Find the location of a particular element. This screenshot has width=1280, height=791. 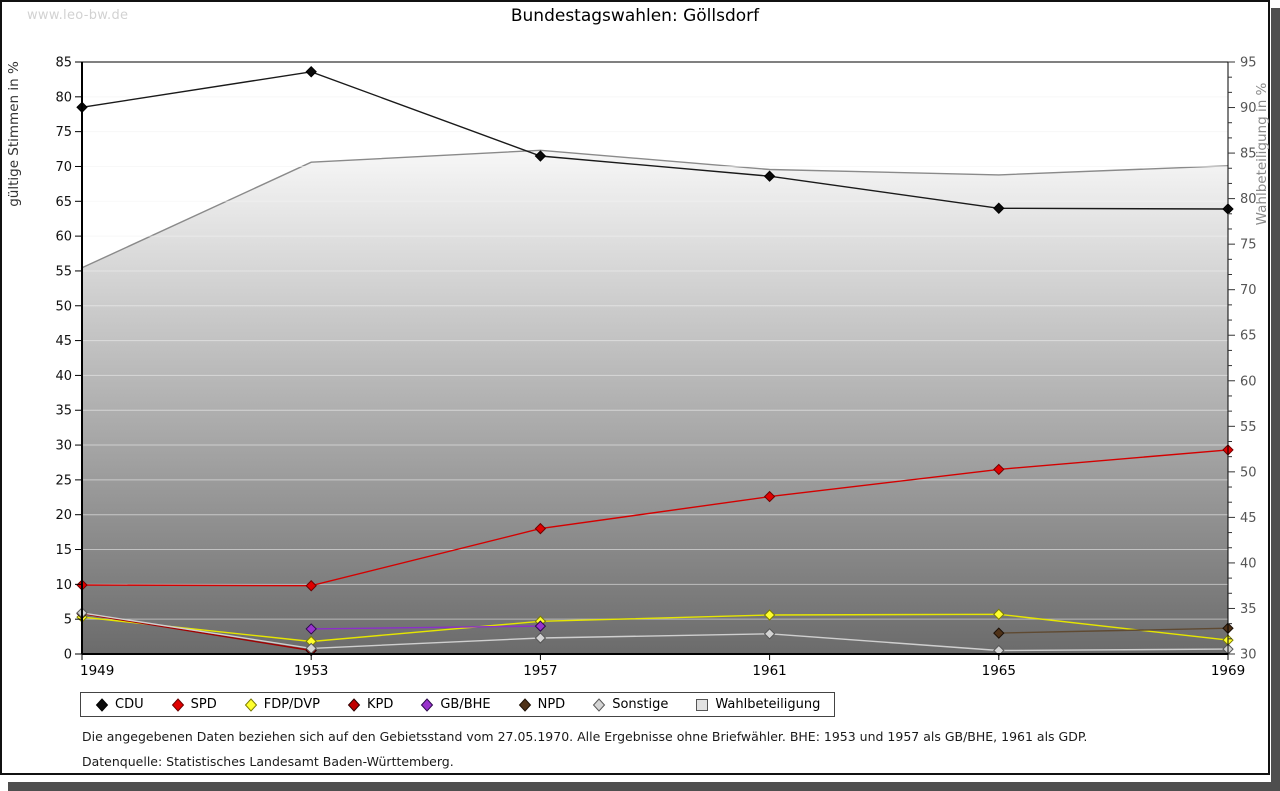

y-left-axis-title: gültige Stimmen in % is located at coordinates (14, 134).